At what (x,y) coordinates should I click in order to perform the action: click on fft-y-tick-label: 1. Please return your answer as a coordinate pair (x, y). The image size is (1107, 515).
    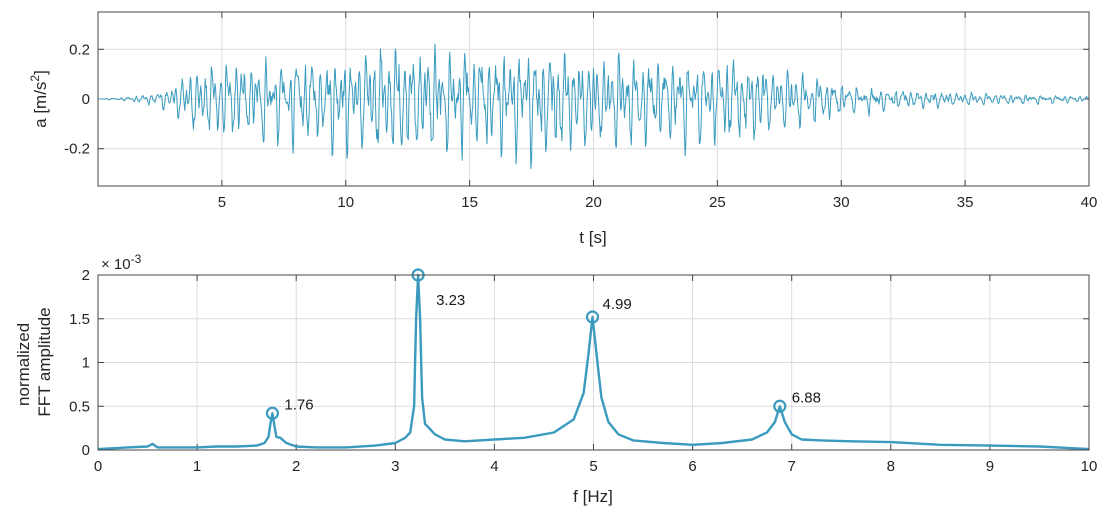
    Looking at the image, I should click on (86, 363).